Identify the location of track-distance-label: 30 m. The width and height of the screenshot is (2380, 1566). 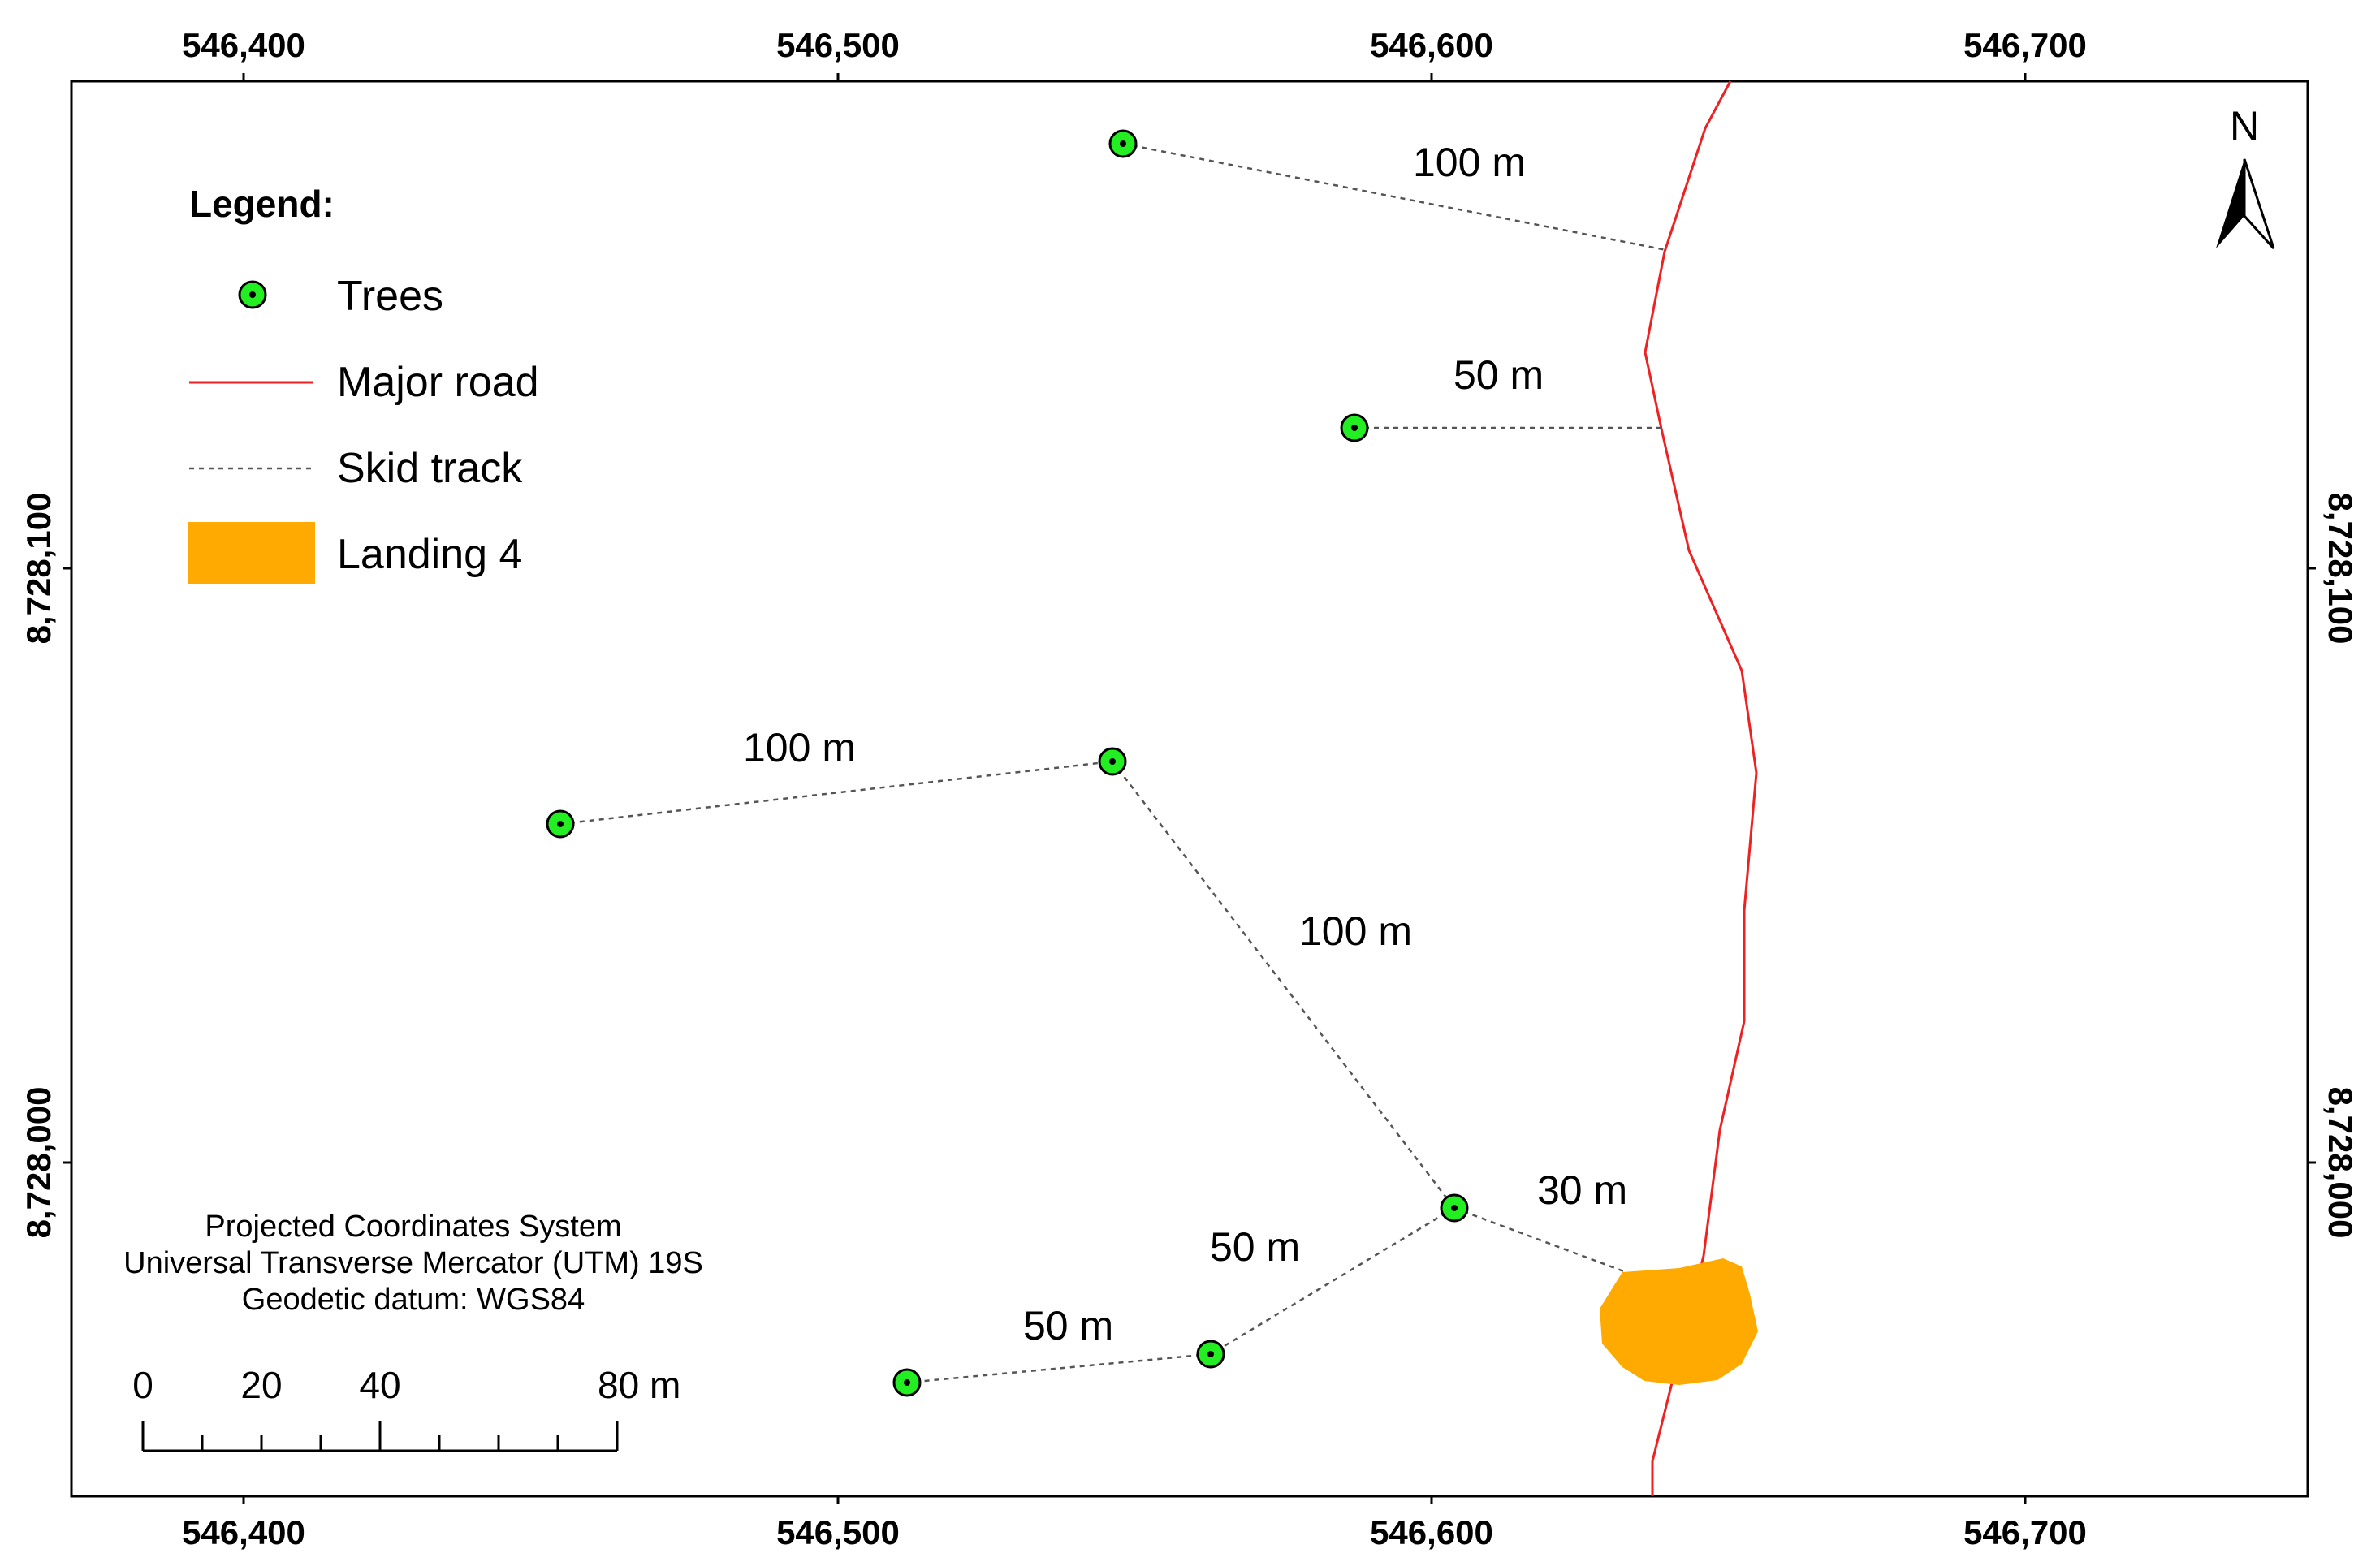
(1582, 1190).